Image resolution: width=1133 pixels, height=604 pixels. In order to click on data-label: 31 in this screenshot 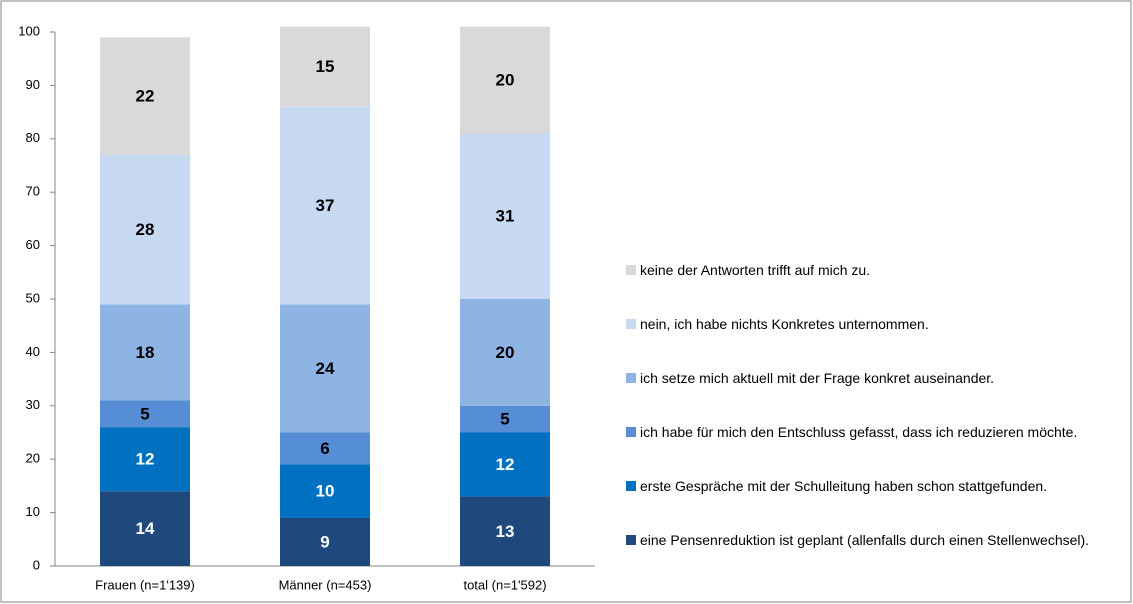, I will do `click(505, 216)`.